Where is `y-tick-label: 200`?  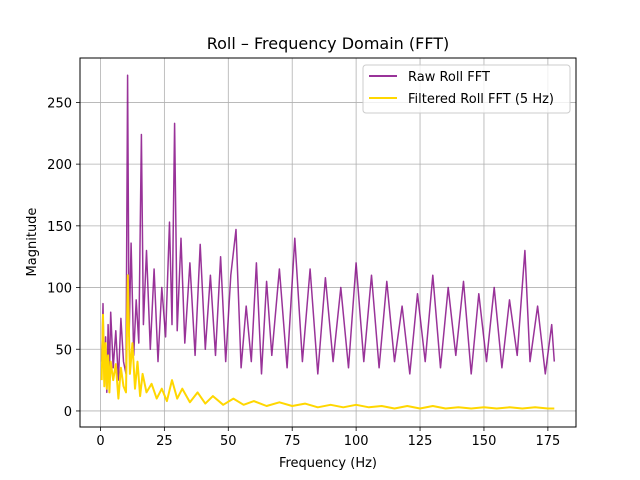 y-tick-label: 200 is located at coordinates (59, 165).